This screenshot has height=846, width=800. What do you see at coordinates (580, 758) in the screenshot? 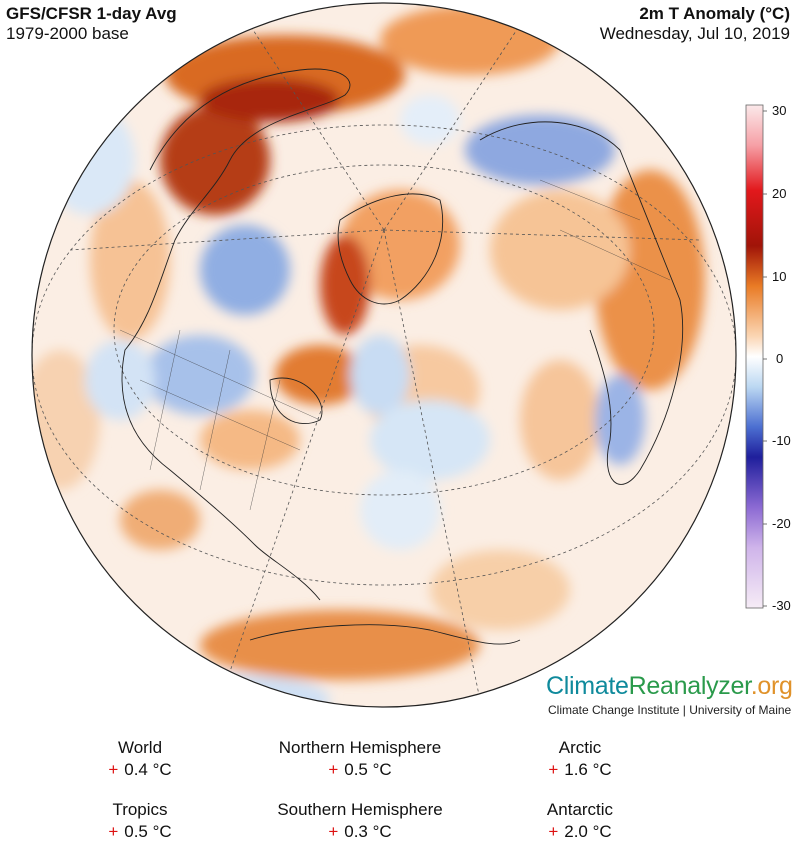
I see `stat-arctic: Arctic +1.6 °C` at bounding box center [580, 758].